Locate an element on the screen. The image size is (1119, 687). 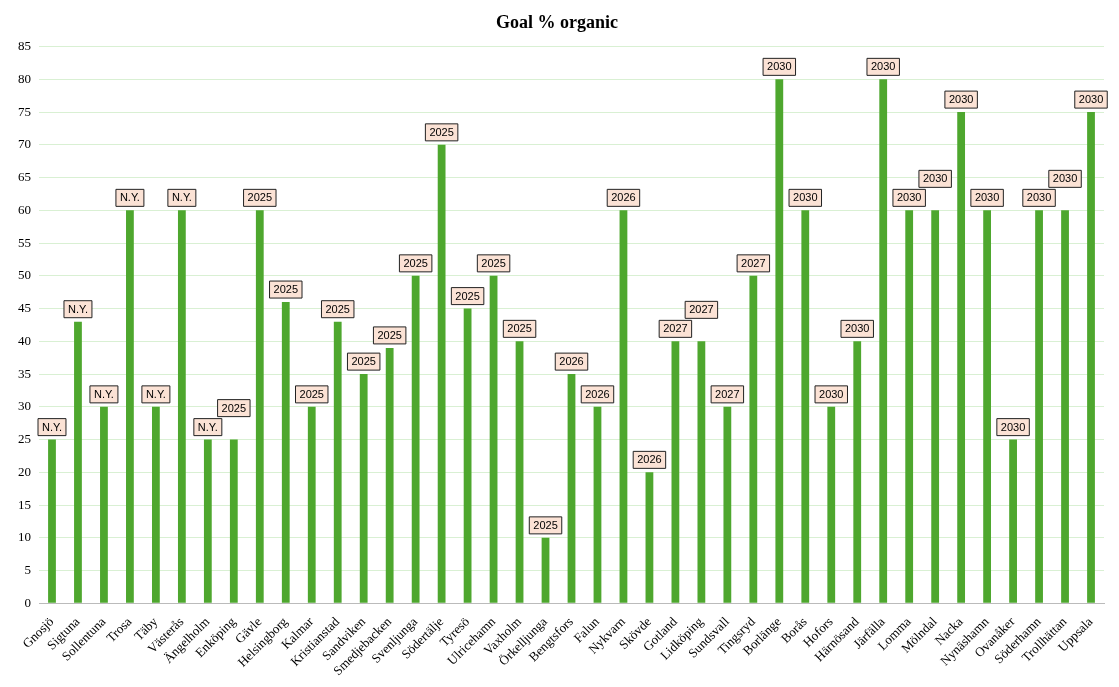
y-tick-label: 40 is located at coordinates (24, 340).